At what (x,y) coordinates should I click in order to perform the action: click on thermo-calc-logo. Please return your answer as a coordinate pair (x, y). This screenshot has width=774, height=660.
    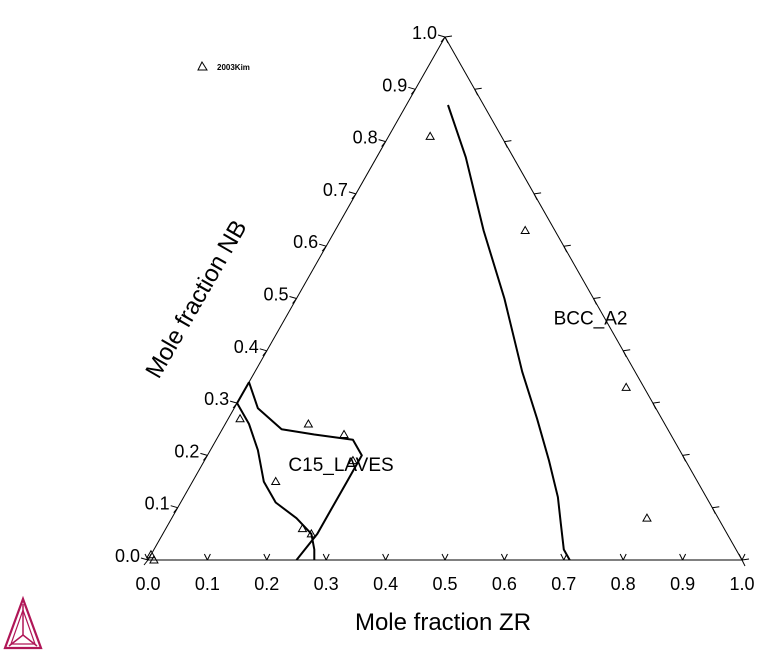
    Looking at the image, I should click on (23, 622).